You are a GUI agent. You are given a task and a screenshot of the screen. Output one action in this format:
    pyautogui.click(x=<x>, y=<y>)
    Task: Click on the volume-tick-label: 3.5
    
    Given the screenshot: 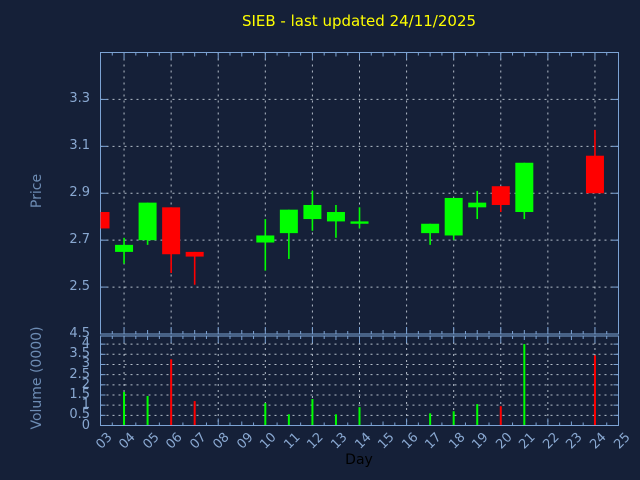 What is the action you would take?
    pyautogui.click(x=79, y=354)
    